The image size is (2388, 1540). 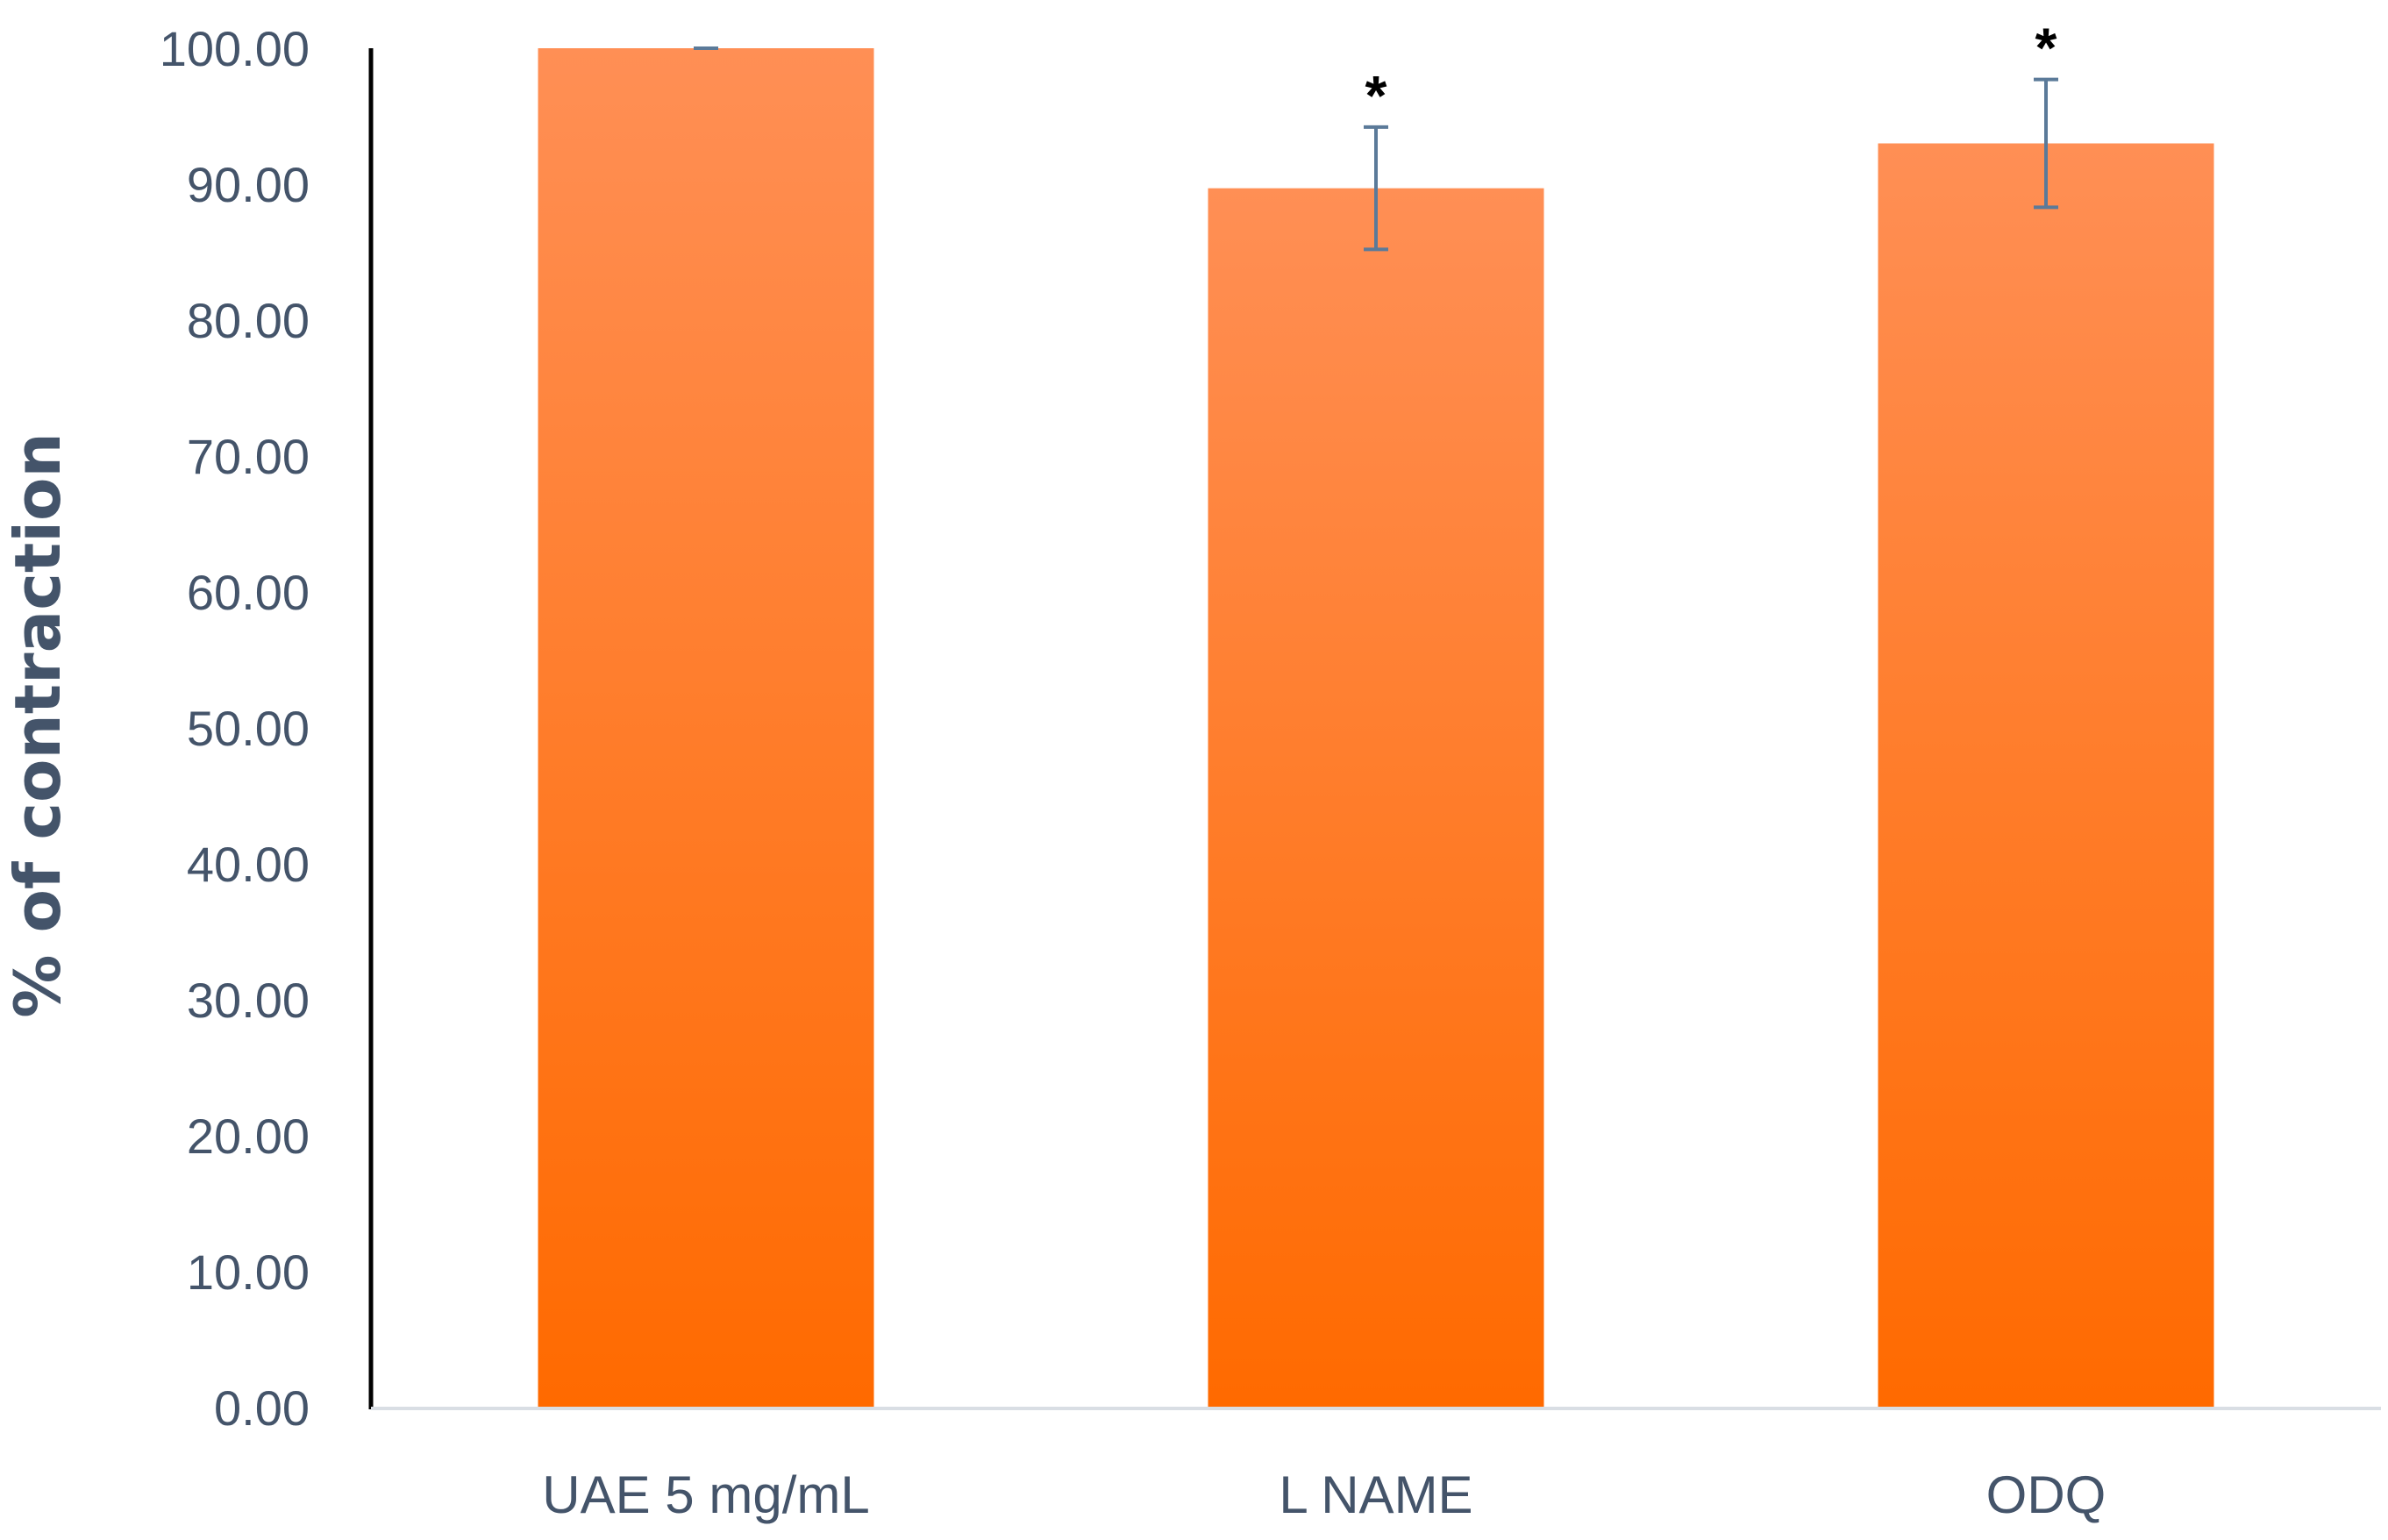 What do you see at coordinates (249, 592) in the screenshot?
I see `y-tick-label: 60.00` at bounding box center [249, 592].